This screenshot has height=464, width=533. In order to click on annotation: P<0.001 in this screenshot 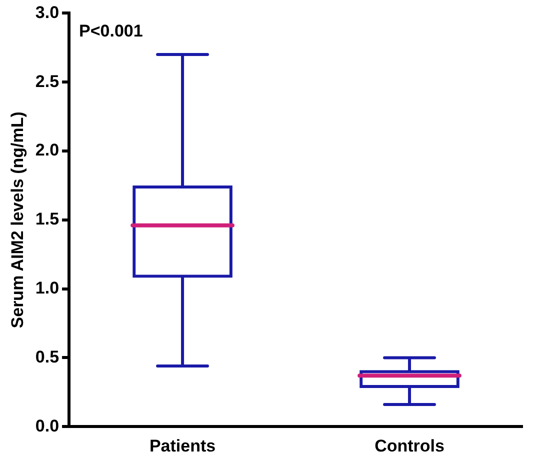, I will do `click(111, 30)`.